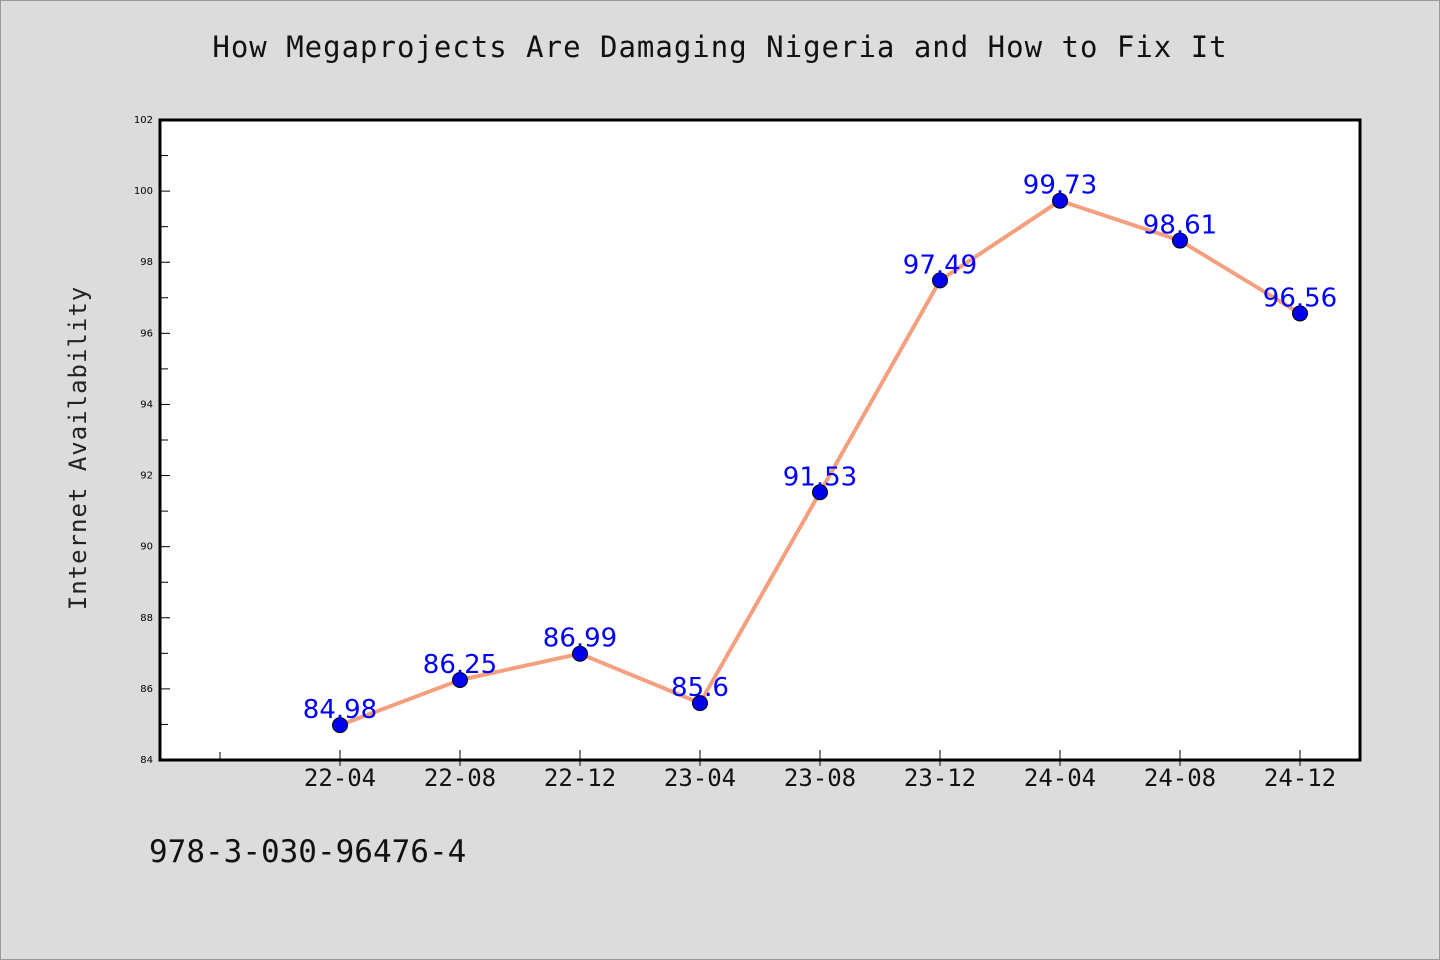  Describe the element at coordinates (1180, 226) in the screenshot. I see `data-label: 98.61` at that location.